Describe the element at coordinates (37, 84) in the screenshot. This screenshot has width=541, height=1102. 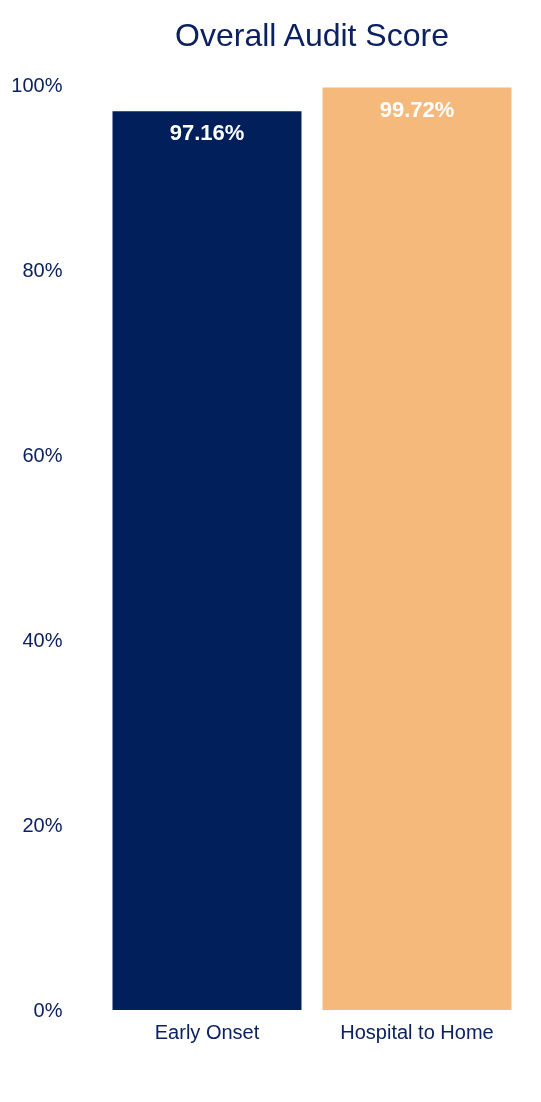
I see `y-tick-label: 100%` at that location.